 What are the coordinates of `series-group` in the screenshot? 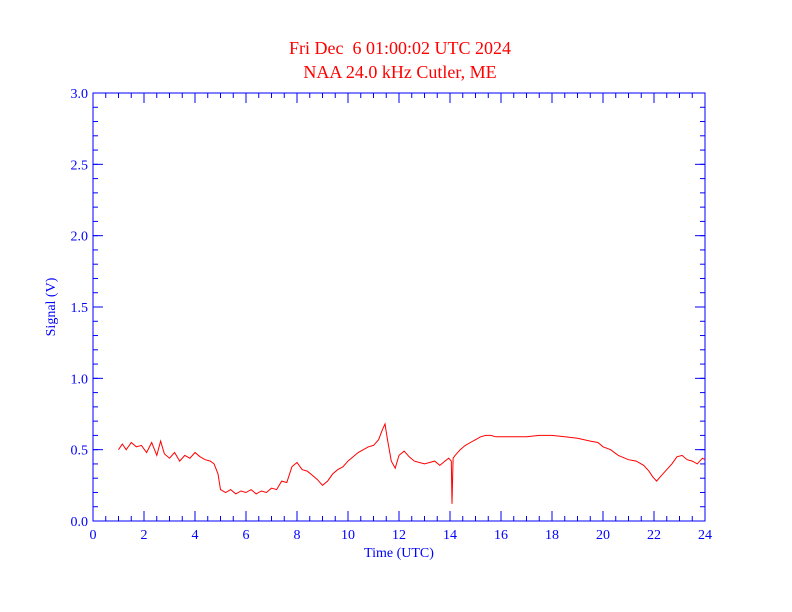 It's located at (412, 463).